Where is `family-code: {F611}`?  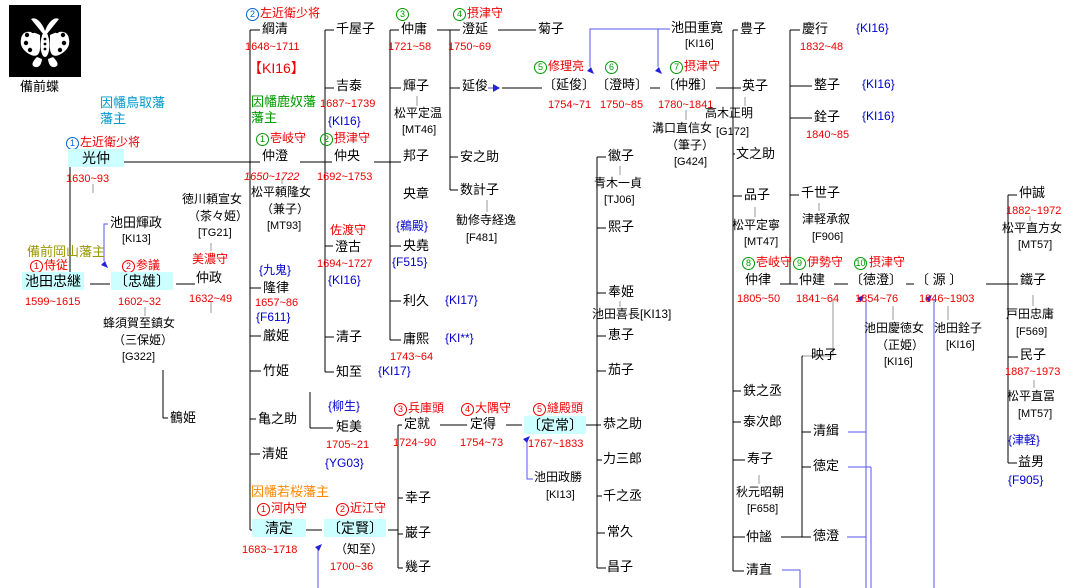
family-code: {F611} is located at coordinates (273, 317).